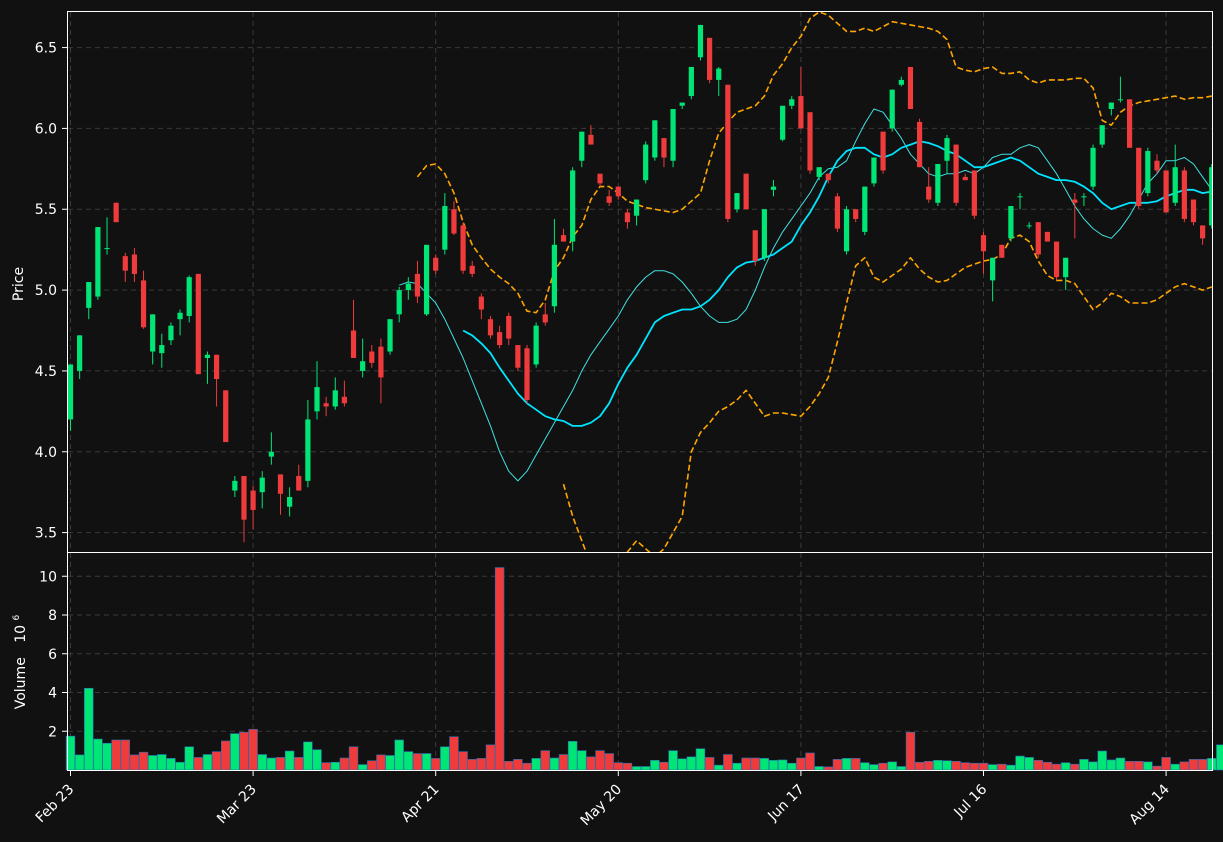 This screenshot has width=1223, height=842. What do you see at coordinates (19, 284) in the screenshot?
I see `price-axis-label: Price` at bounding box center [19, 284].